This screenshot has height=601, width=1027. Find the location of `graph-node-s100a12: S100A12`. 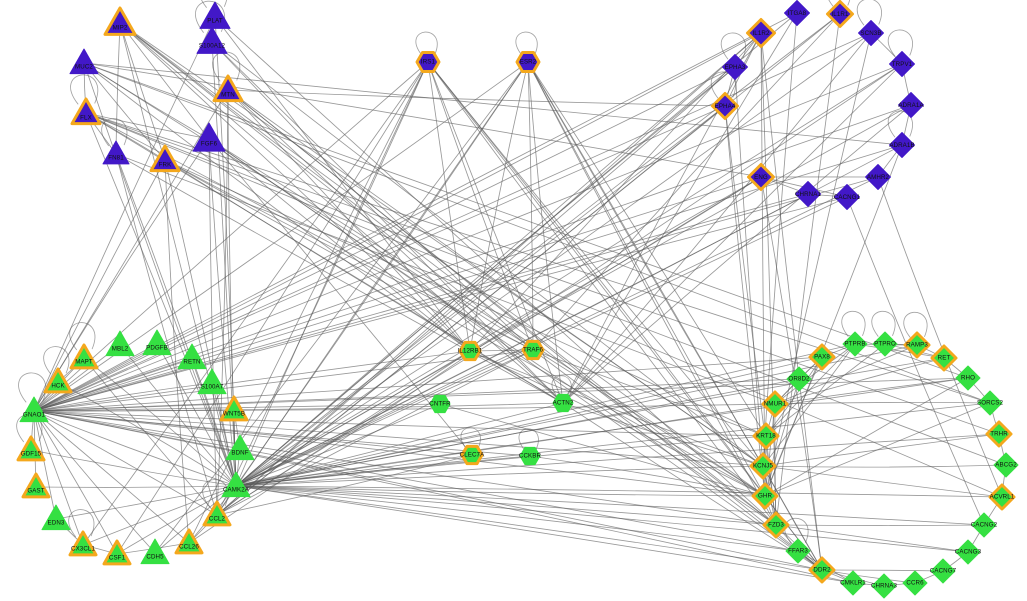

graph-node-s100a12: S100A12 is located at coordinates (212, 42).